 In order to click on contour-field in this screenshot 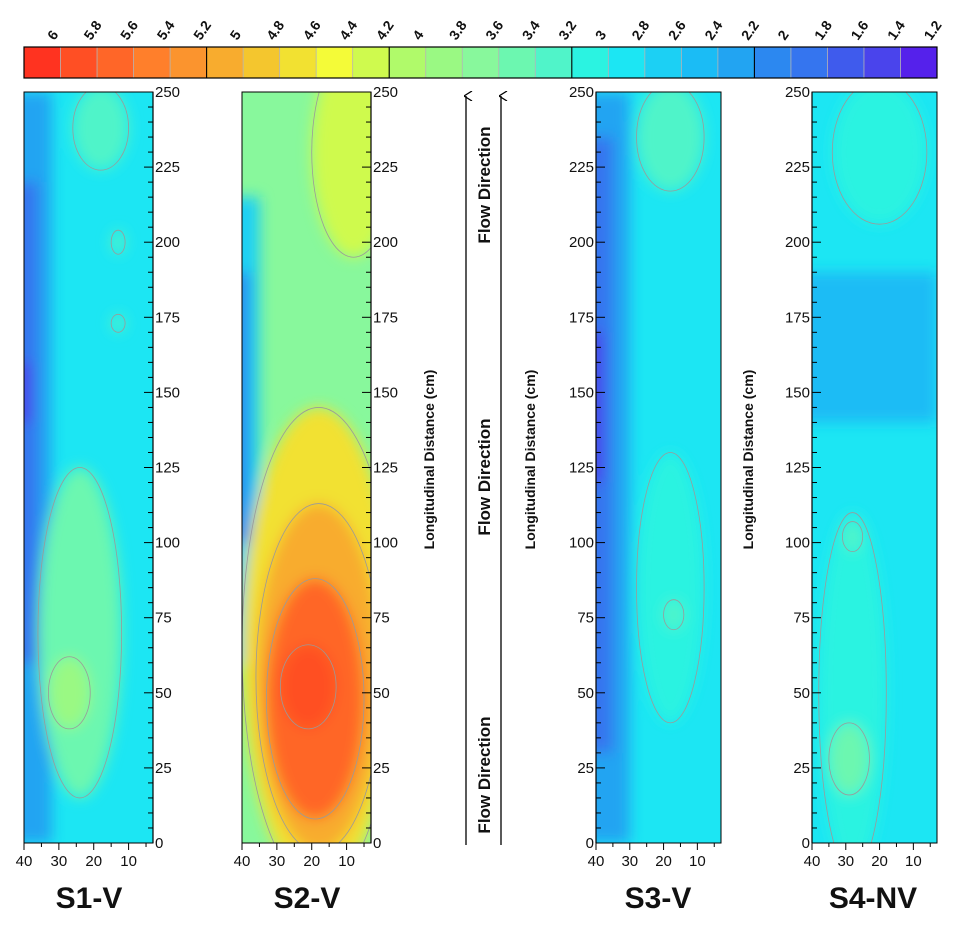, I will do `click(306, 467)`.